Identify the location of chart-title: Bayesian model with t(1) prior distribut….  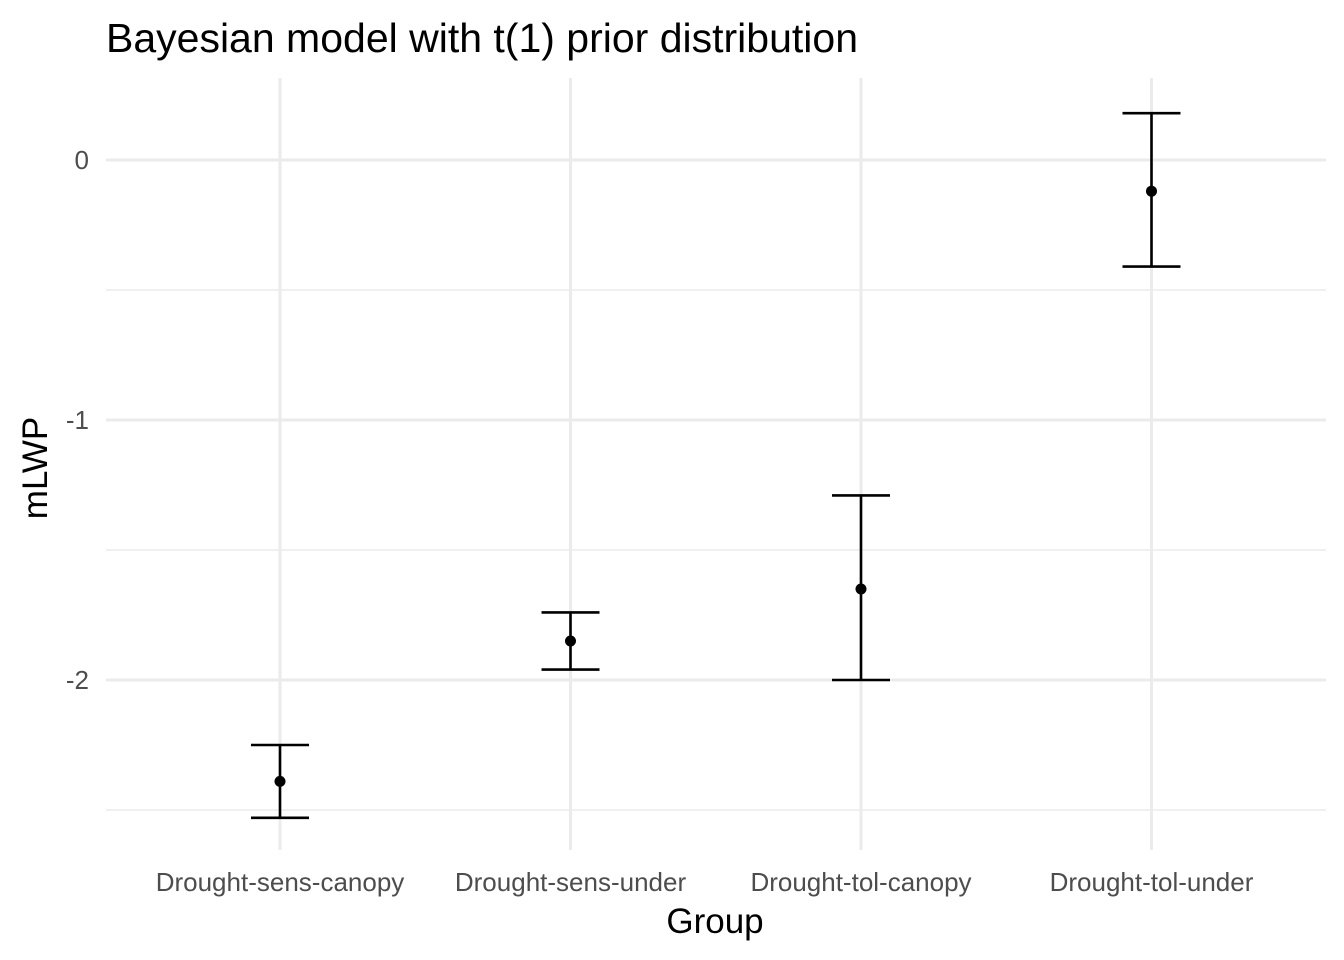
(482, 38).